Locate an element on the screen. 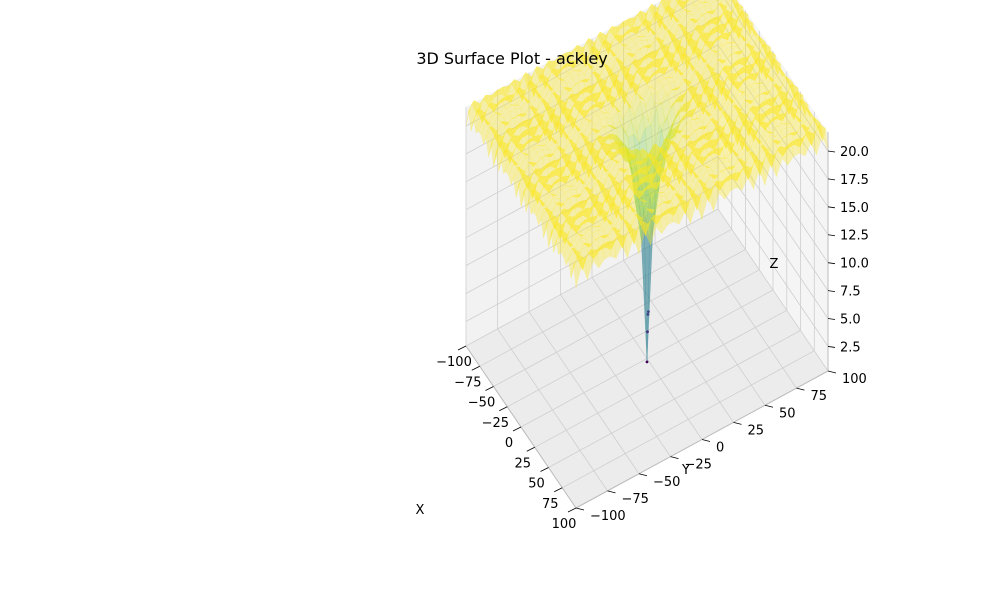 This screenshot has height=600, width=1000. z-grid-line is located at coordinates (647, 209).